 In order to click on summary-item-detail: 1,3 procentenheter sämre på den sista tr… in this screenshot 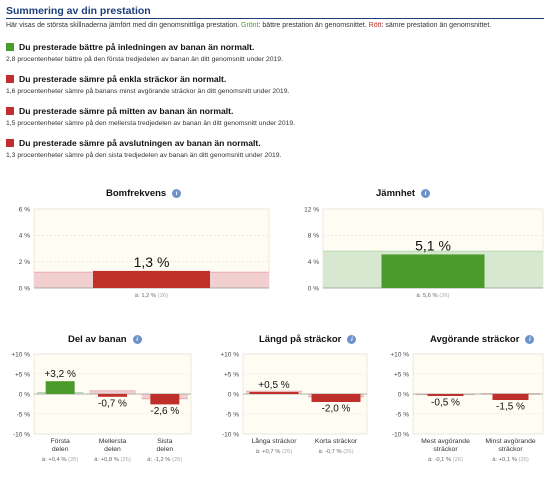, I will do `click(144, 155)`.